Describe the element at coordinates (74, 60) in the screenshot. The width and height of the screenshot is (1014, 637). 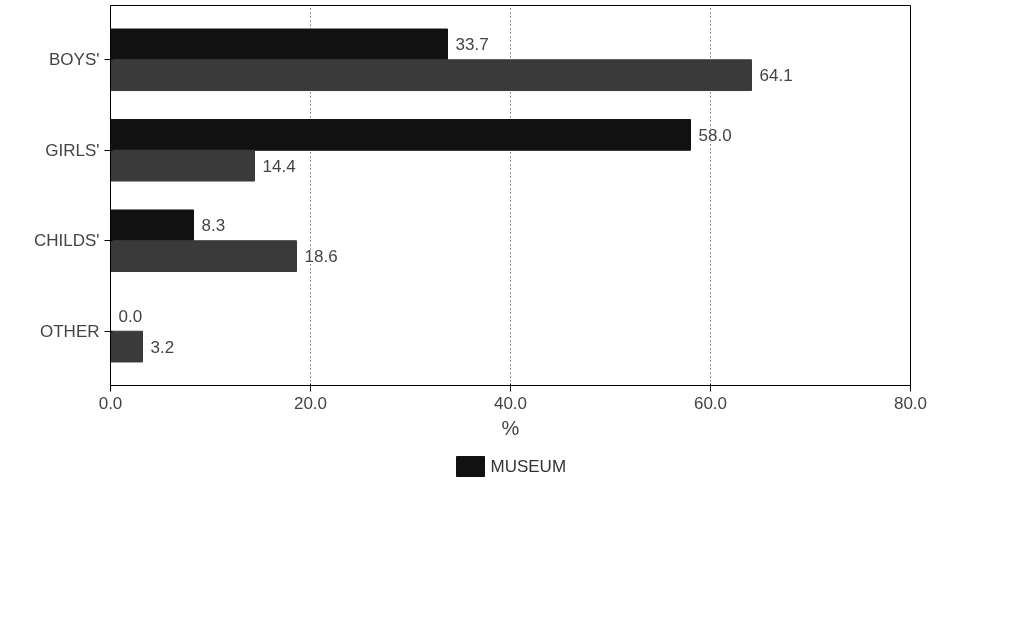
I see `y-tick-label: BOYS'` at that location.